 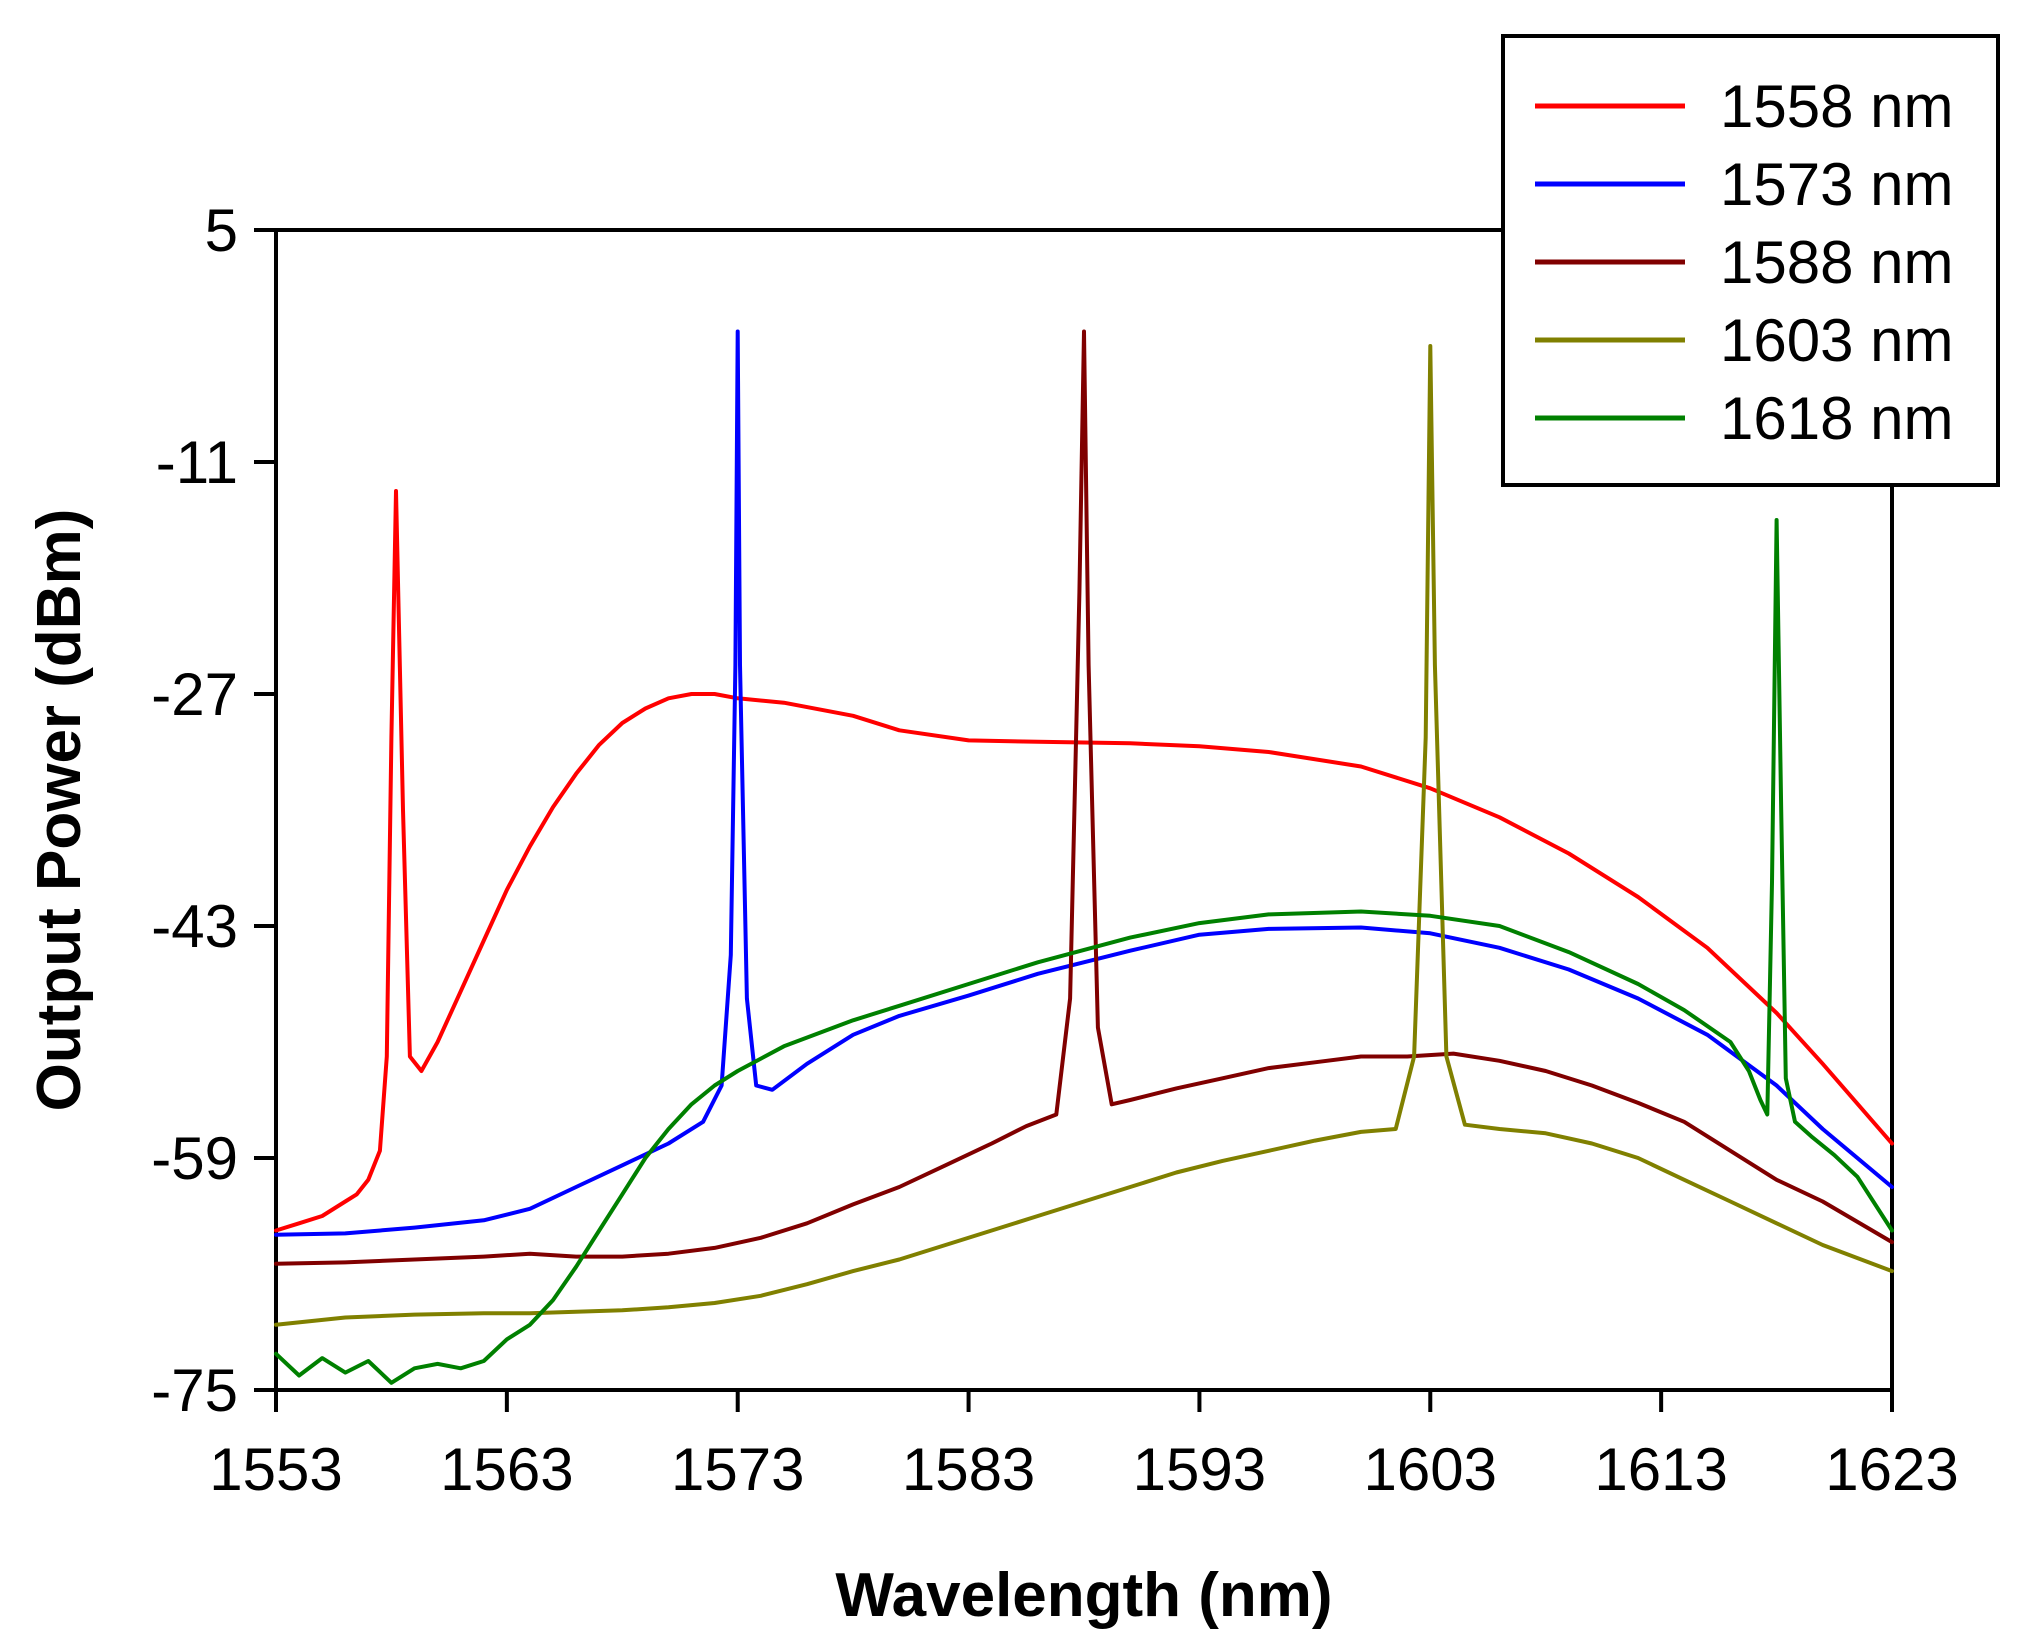 What do you see at coordinates (1199, 1469) in the screenshot?
I see `x-tick-label: 1593` at bounding box center [1199, 1469].